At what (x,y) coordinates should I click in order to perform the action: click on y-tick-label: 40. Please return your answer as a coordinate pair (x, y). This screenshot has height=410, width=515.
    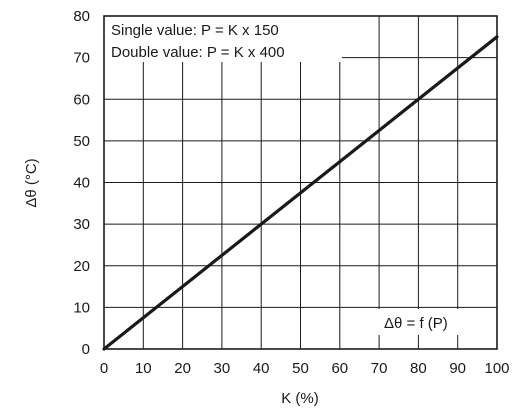
    Looking at the image, I should click on (81, 183).